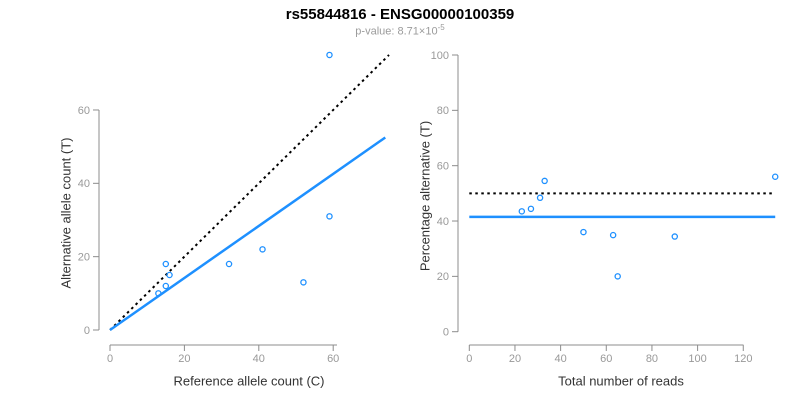 The width and height of the screenshot is (800, 400). I want to click on left-y-tick-label: 60, so click(84, 111).